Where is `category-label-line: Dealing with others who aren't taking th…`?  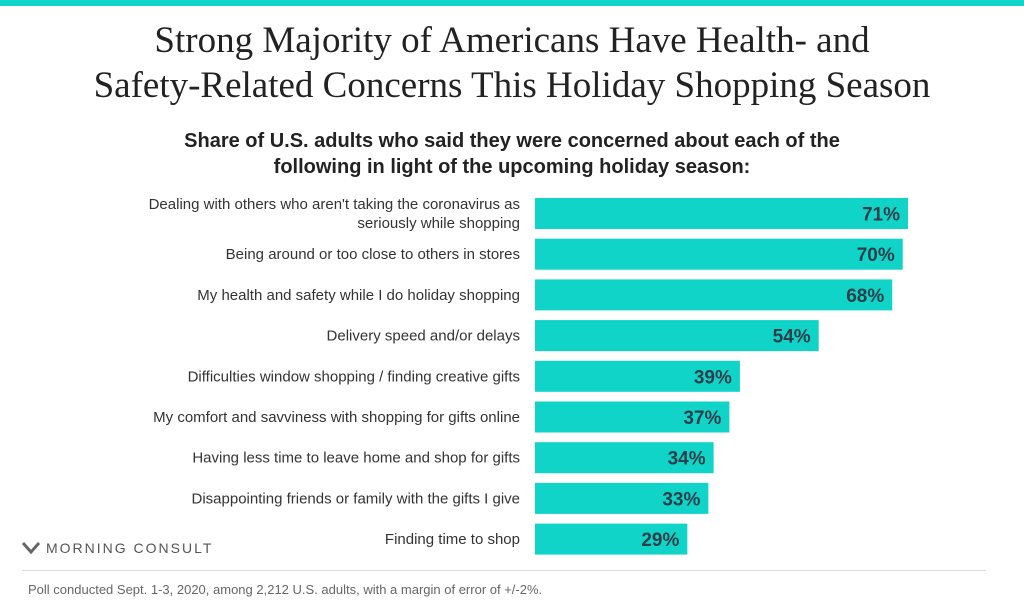 category-label-line: Dealing with others who aren't taking th… is located at coordinates (334, 204).